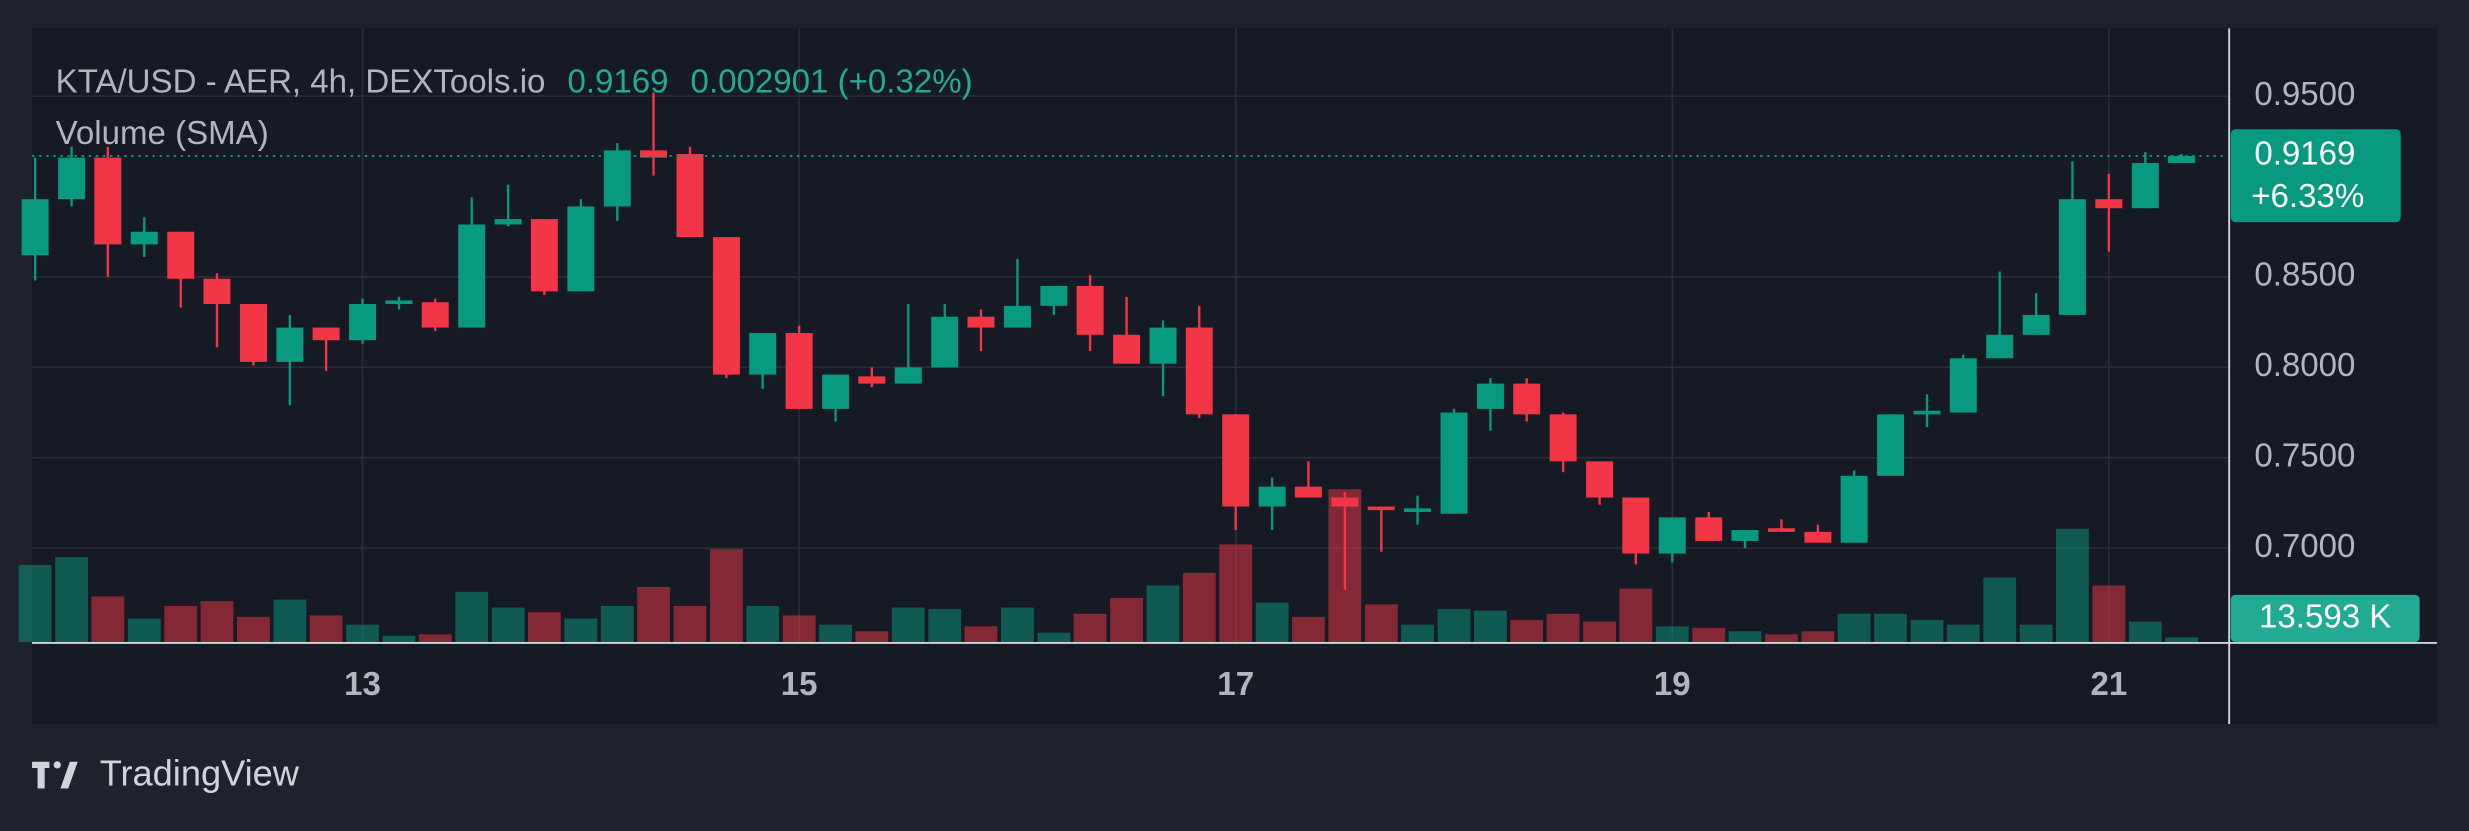 This screenshot has height=831, width=2469. What do you see at coordinates (362, 684) in the screenshot?
I see `x-tick-label: 13` at bounding box center [362, 684].